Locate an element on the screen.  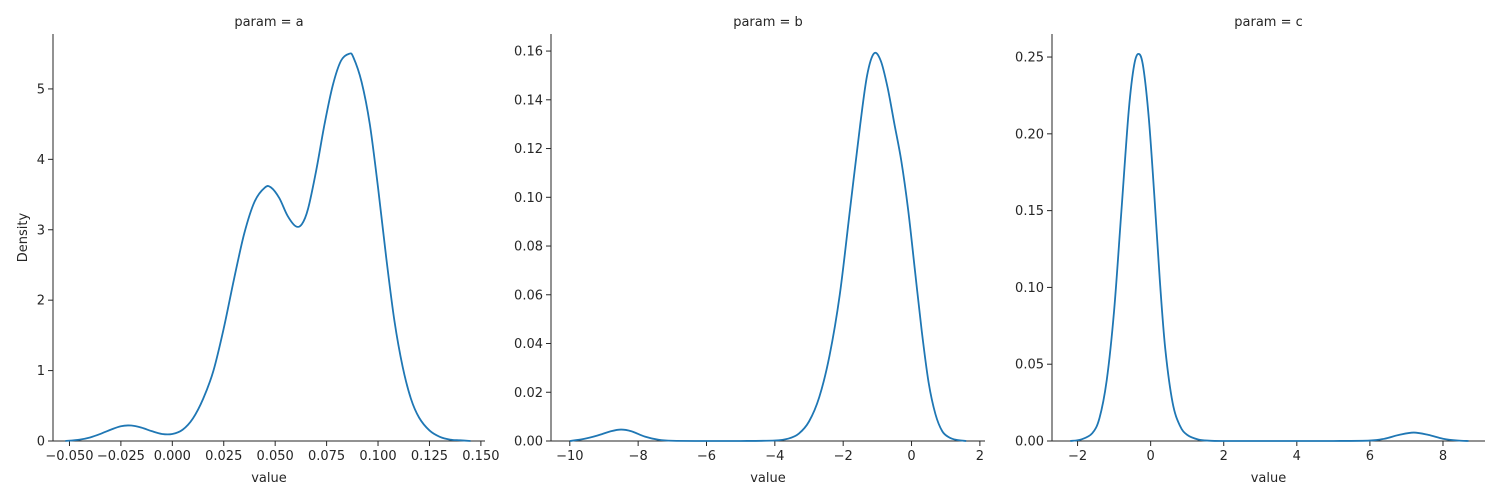
y-tick-label: 0.20 is located at coordinates (1029, 134).